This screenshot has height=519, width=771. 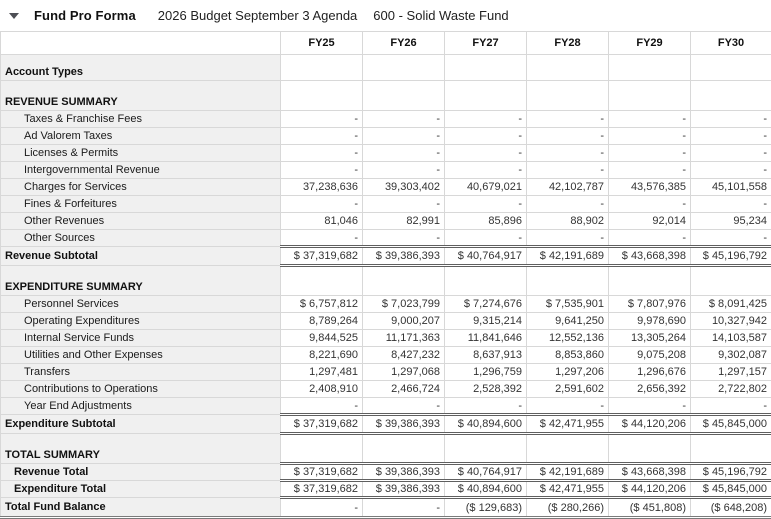 What do you see at coordinates (141, 221) in the screenshot?
I see `row-label: Other Revenues` at bounding box center [141, 221].